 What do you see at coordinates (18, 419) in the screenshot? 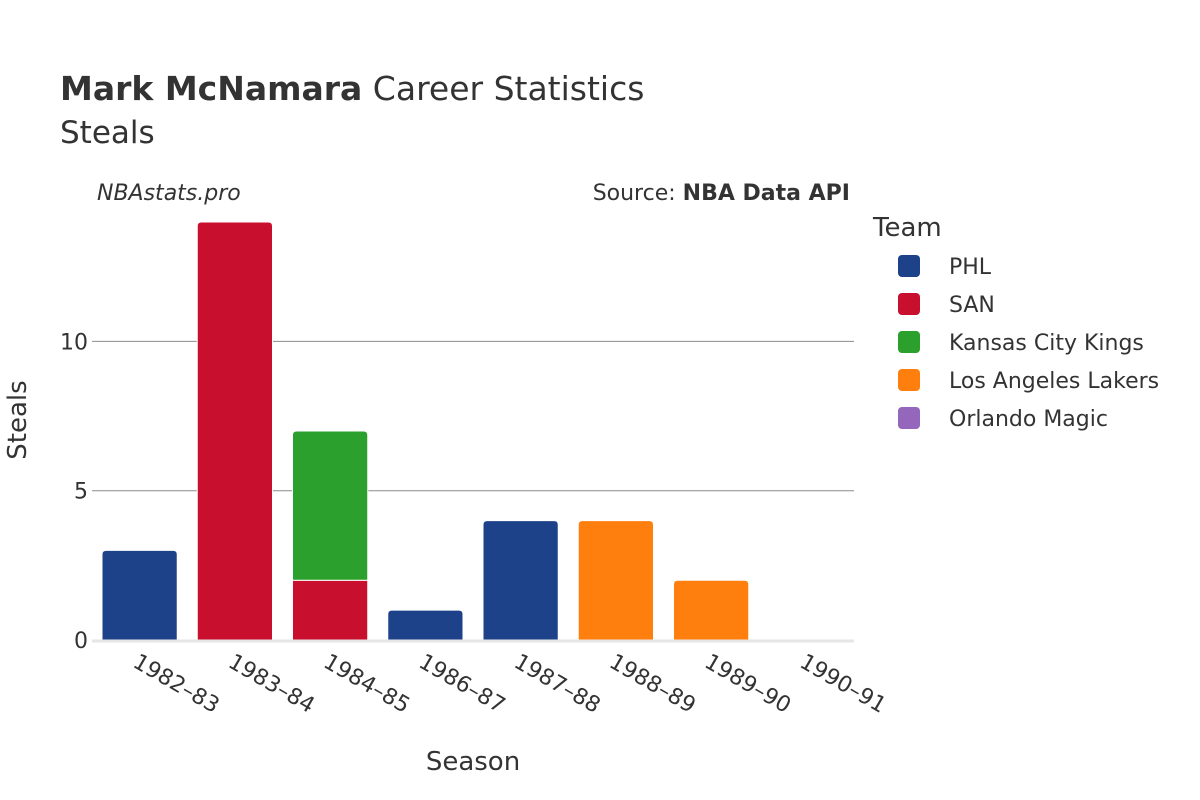
I see `y-axis-title: Steals` at bounding box center [18, 419].